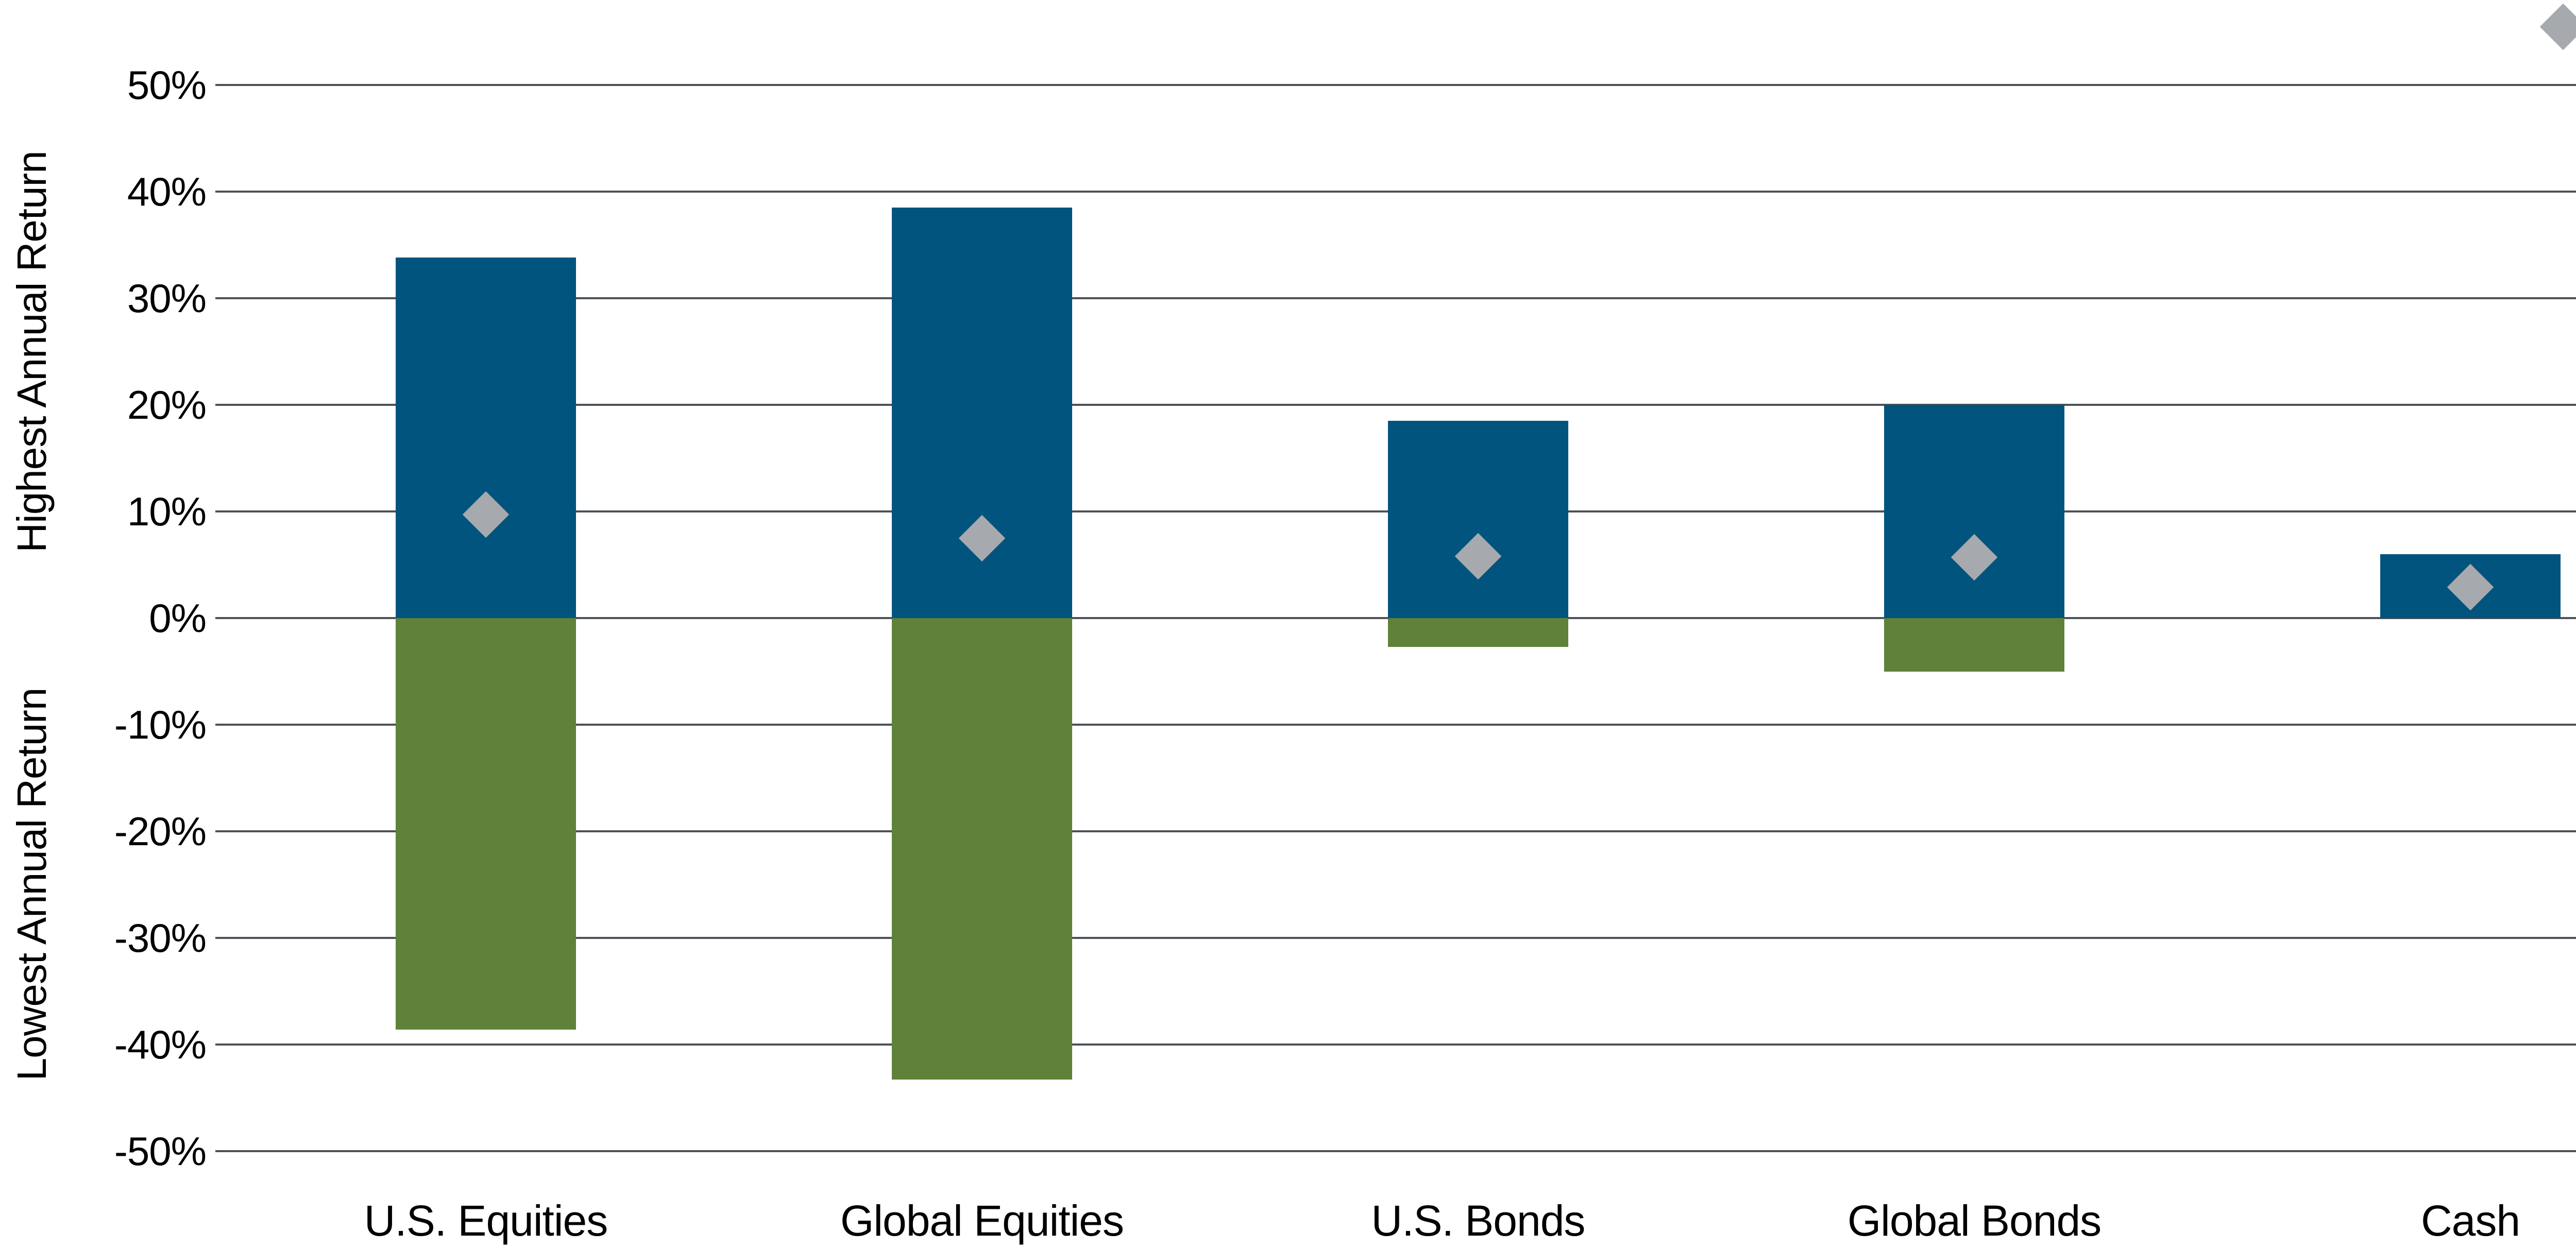 The height and width of the screenshot is (1249, 2576). Describe the element at coordinates (167, 191) in the screenshot. I see `y-tick-40: 40%` at that location.